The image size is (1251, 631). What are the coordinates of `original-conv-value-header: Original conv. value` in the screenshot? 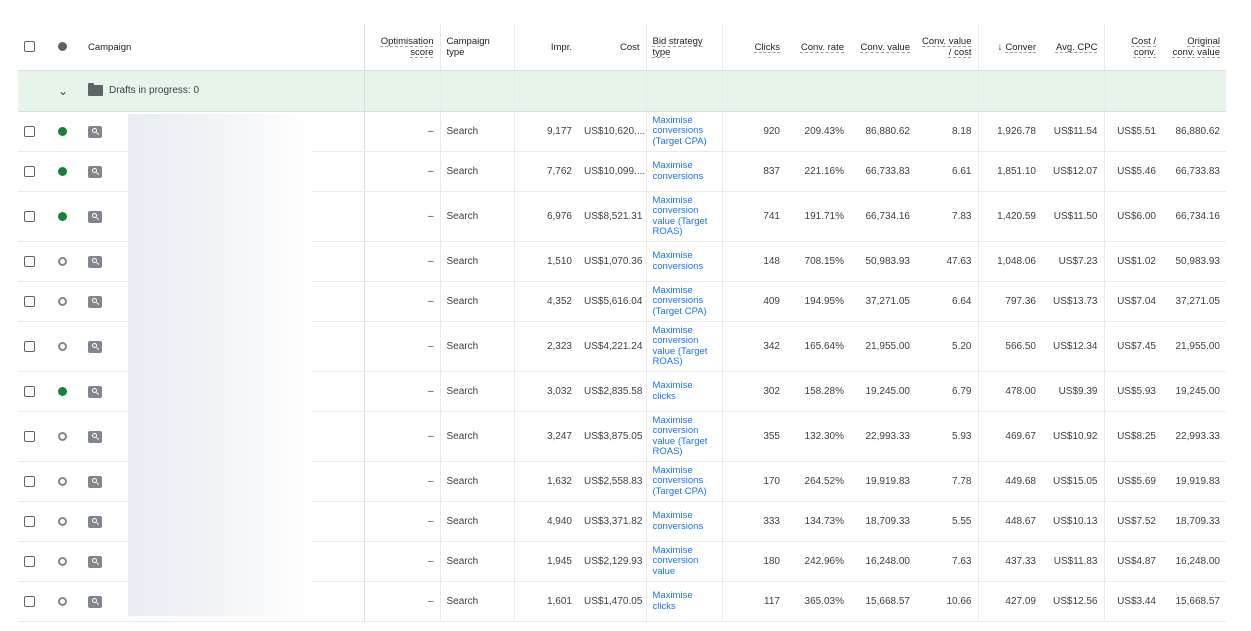 It's located at (1194, 47).